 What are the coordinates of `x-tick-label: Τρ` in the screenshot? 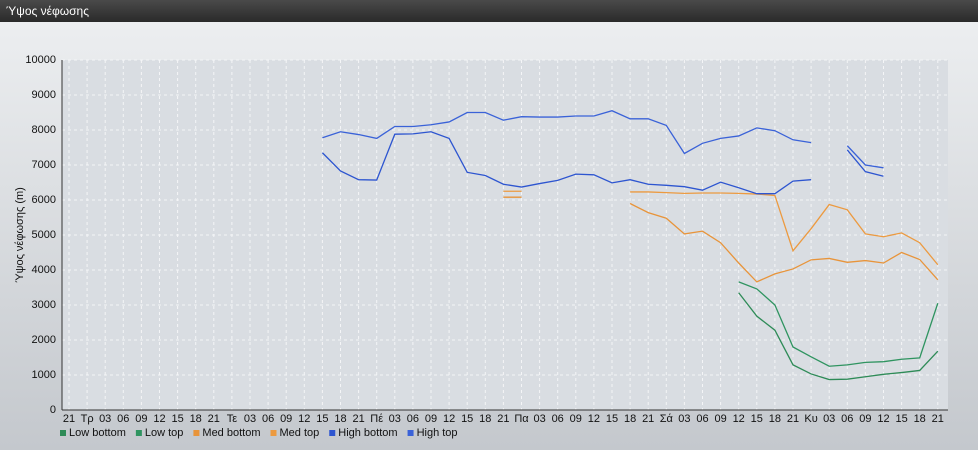 It's located at (87, 419).